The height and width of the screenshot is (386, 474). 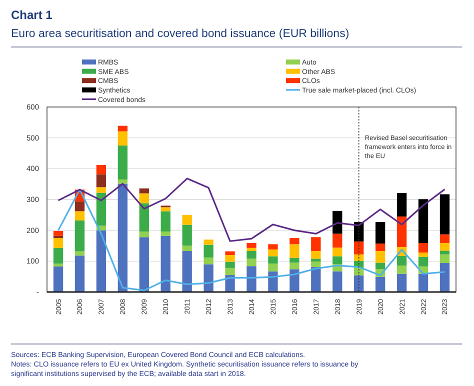 What do you see at coordinates (180, 34) in the screenshot?
I see `chart-subtitle: Euro area securitisation and covered bond issuance (EUR billions)` at bounding box center [180, 34].